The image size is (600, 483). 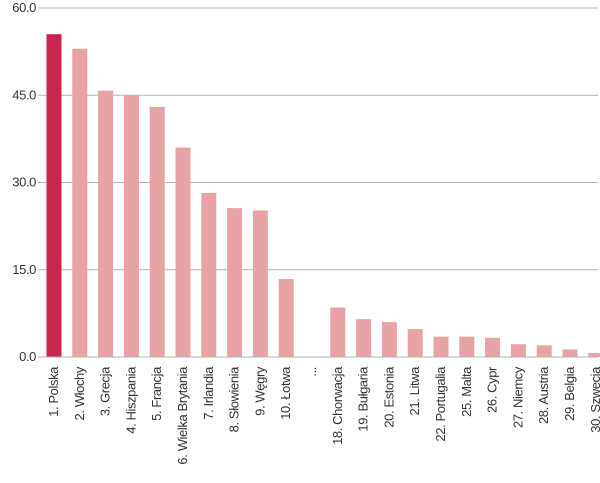 What do you see at coordinates (259, 391) in the screenshot?
I see `x-category-label: 9. Węgry` at bounding box center [259, 391].